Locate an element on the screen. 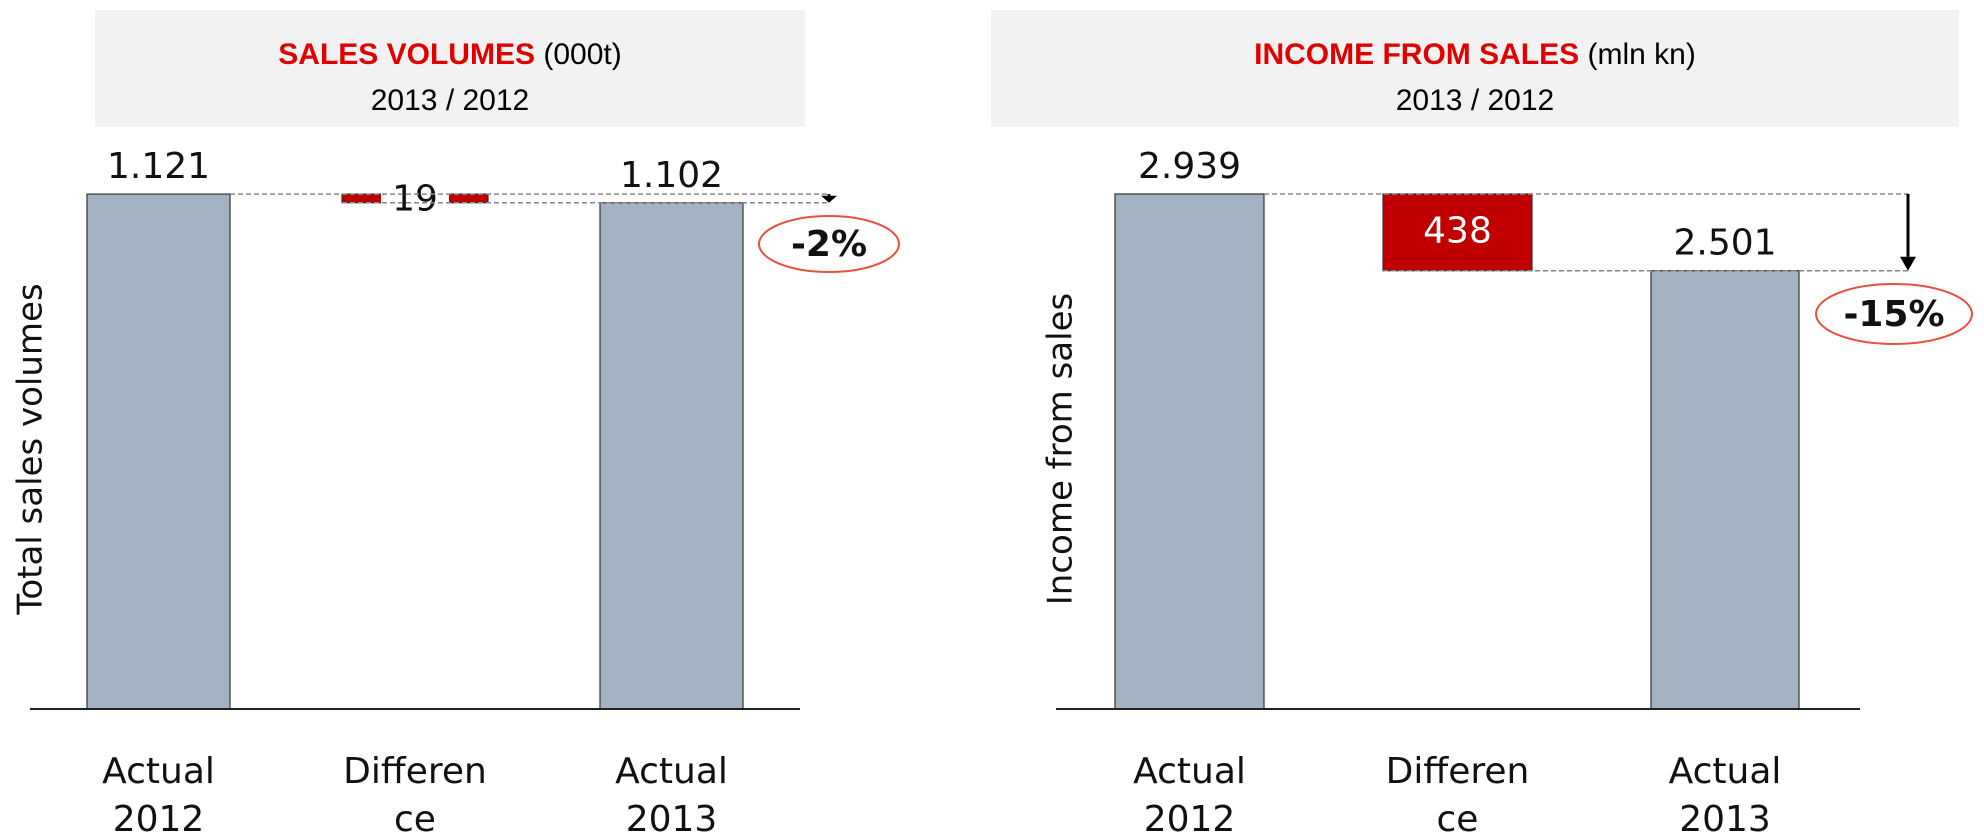 This screenshot has width=1984, height=838. title-unit: (mln kn) is located at coordinates (1641, 54).